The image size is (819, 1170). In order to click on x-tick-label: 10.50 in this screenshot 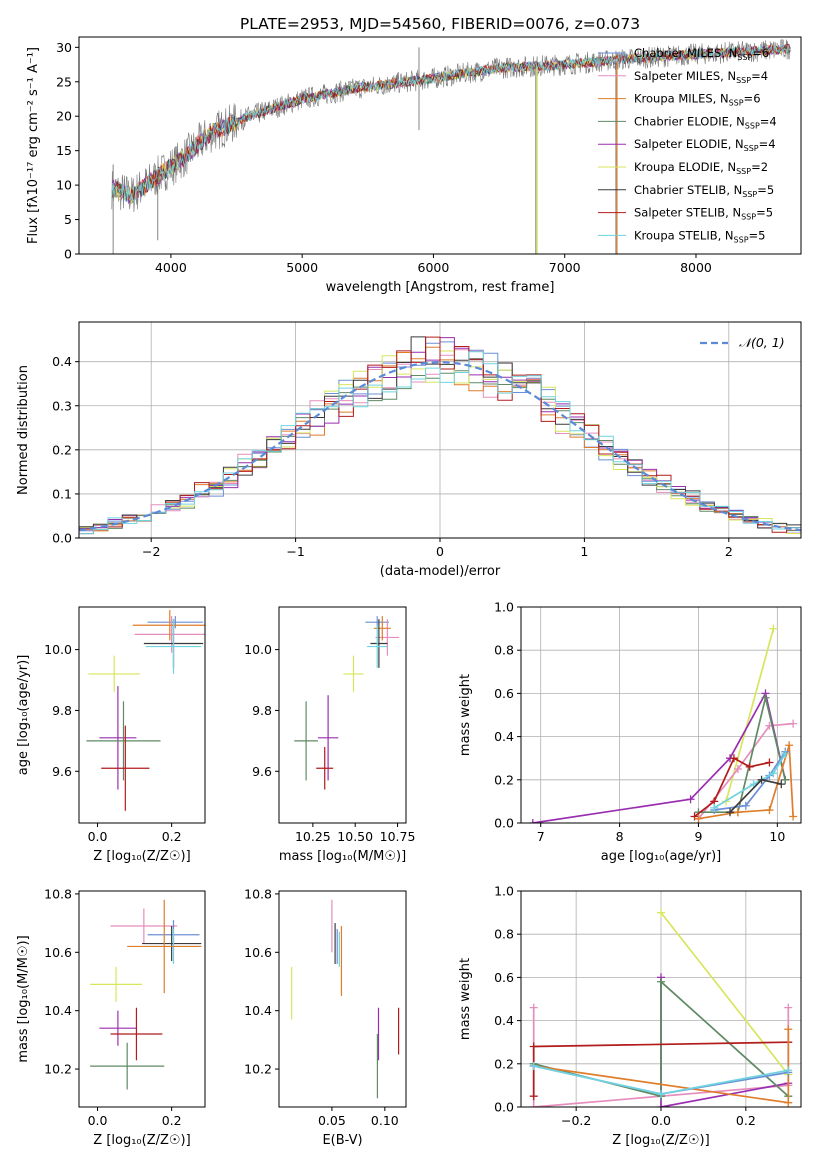, I will do `click(355, 836)`.